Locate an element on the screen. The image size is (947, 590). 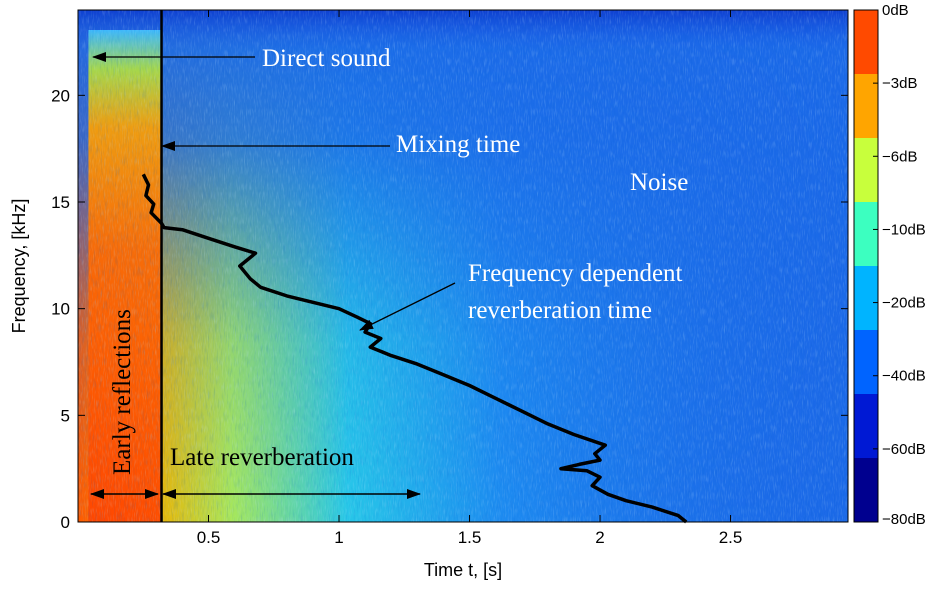
frequency-dependent-label-line2: reverberation time is located at coordinates (560, 310).